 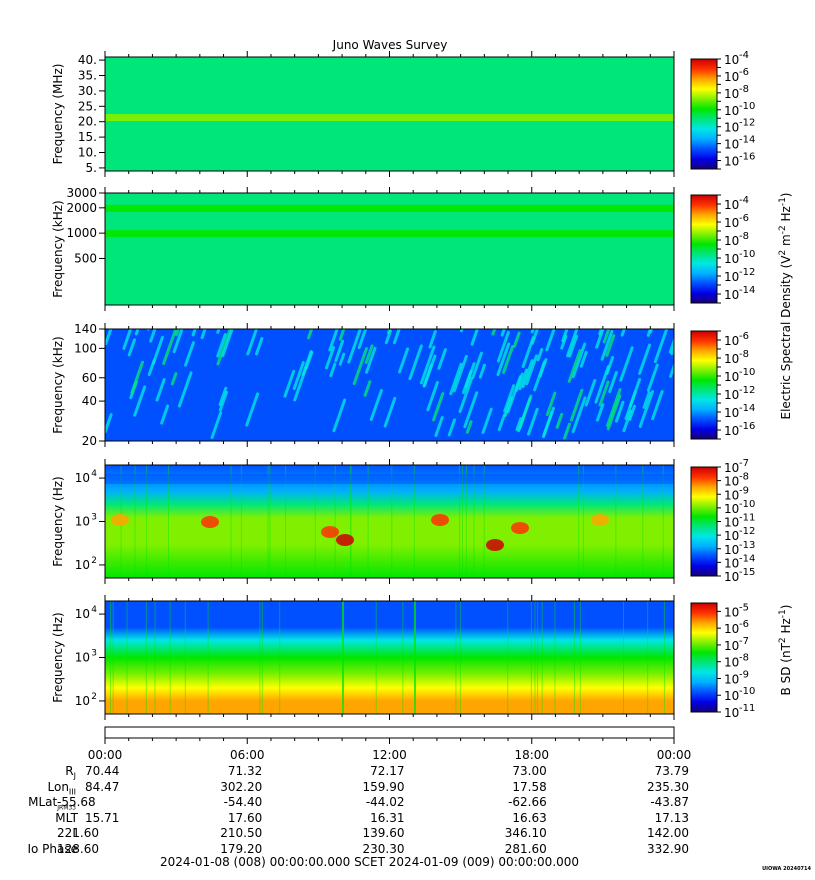 What do you see at coordinates (241, 848) in the screenshot?
I see `ephemeris-value: 179.20` at bounding box center [241, 848].